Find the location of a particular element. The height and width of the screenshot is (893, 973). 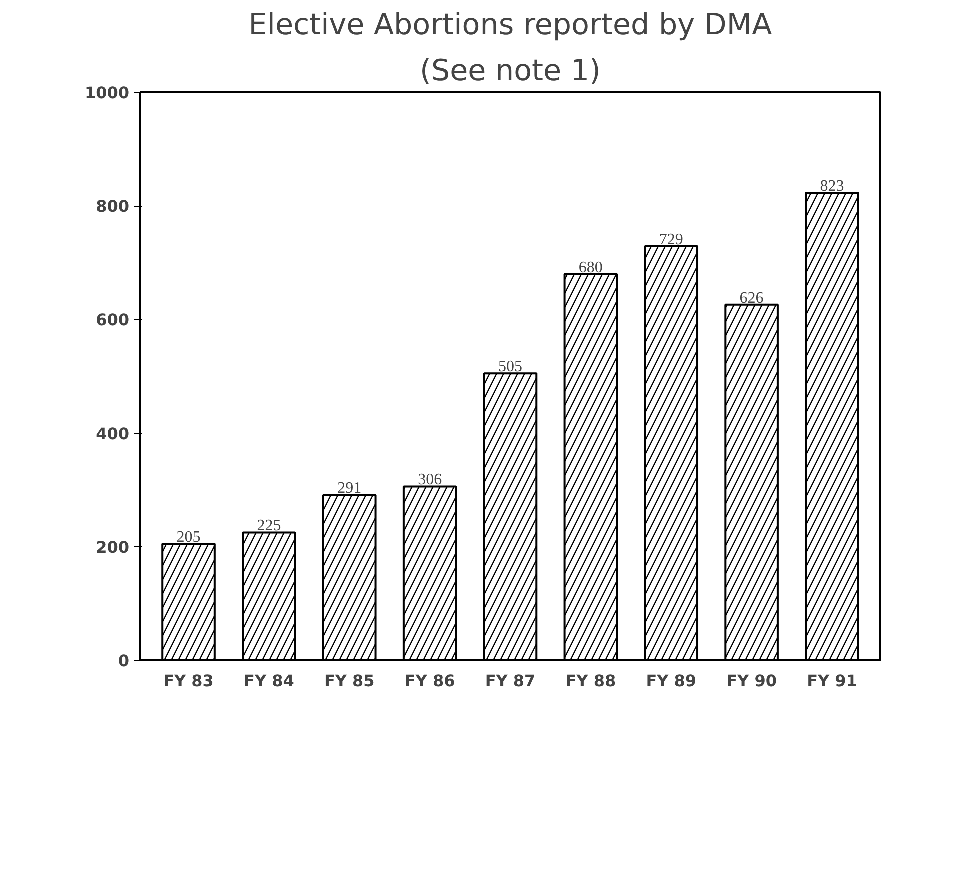

y-tick-label: 400 is located at coordinates (113, 434).